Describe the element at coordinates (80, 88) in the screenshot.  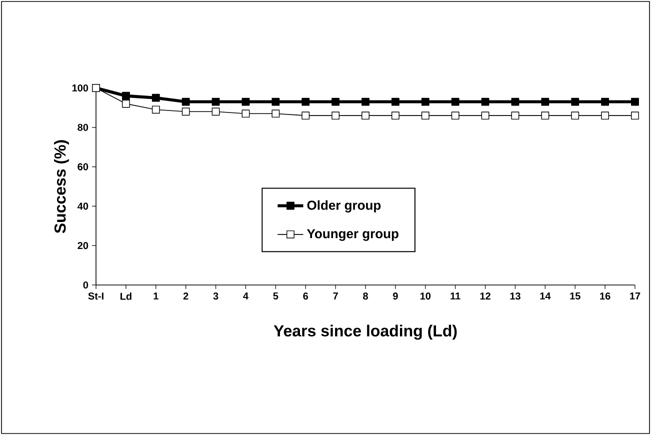
I see `y-tick-label: 100` at that location.